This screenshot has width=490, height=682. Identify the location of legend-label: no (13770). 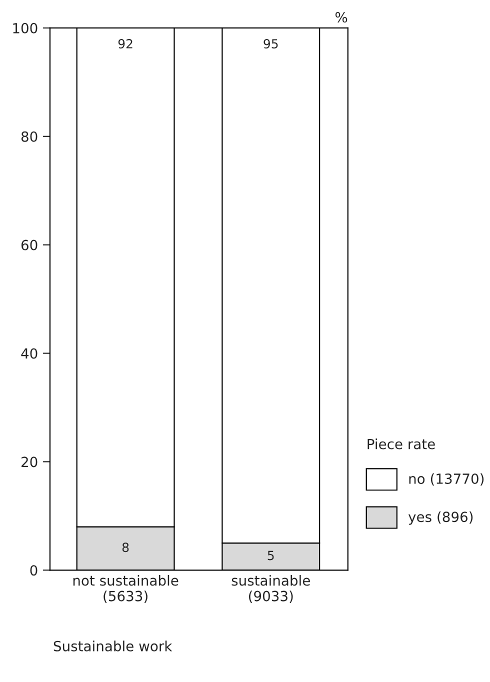
(446, 479).